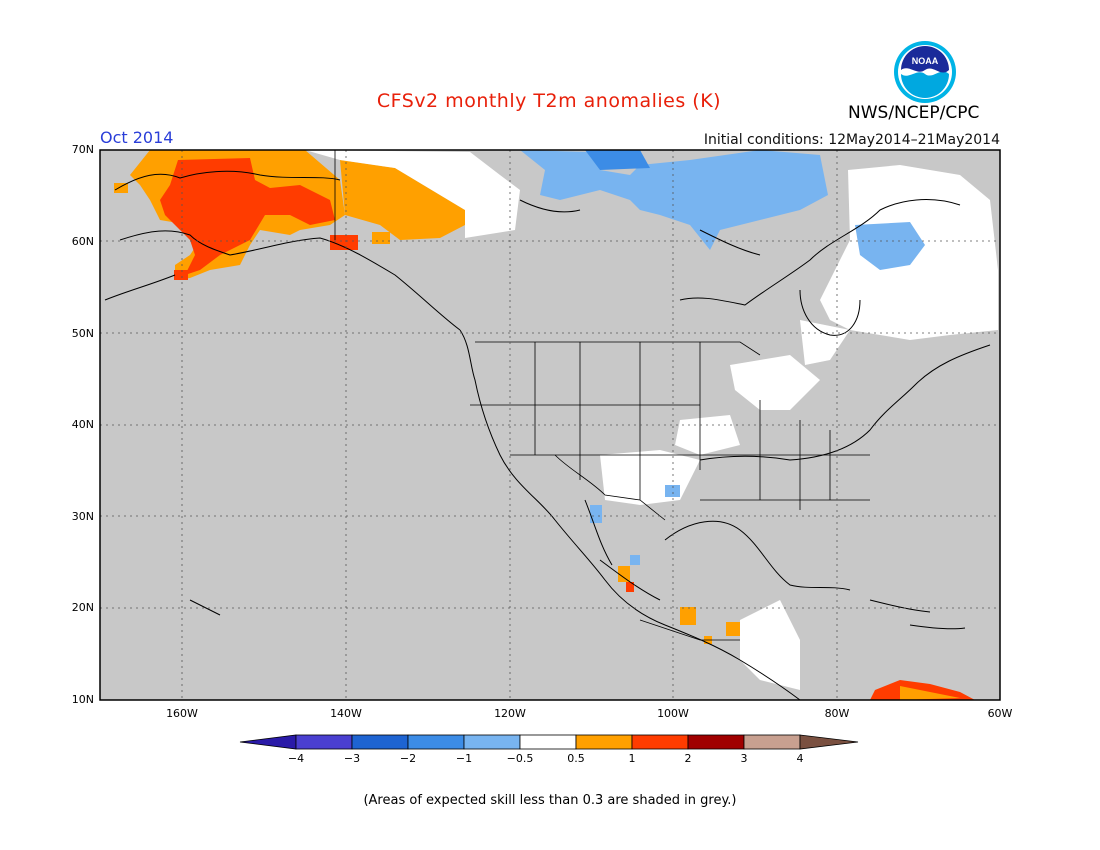 The image size is (1100, 850). Describe the element at coordinates (744, 758) in the screenshot. I see `colorbar-label: 3` at that location.